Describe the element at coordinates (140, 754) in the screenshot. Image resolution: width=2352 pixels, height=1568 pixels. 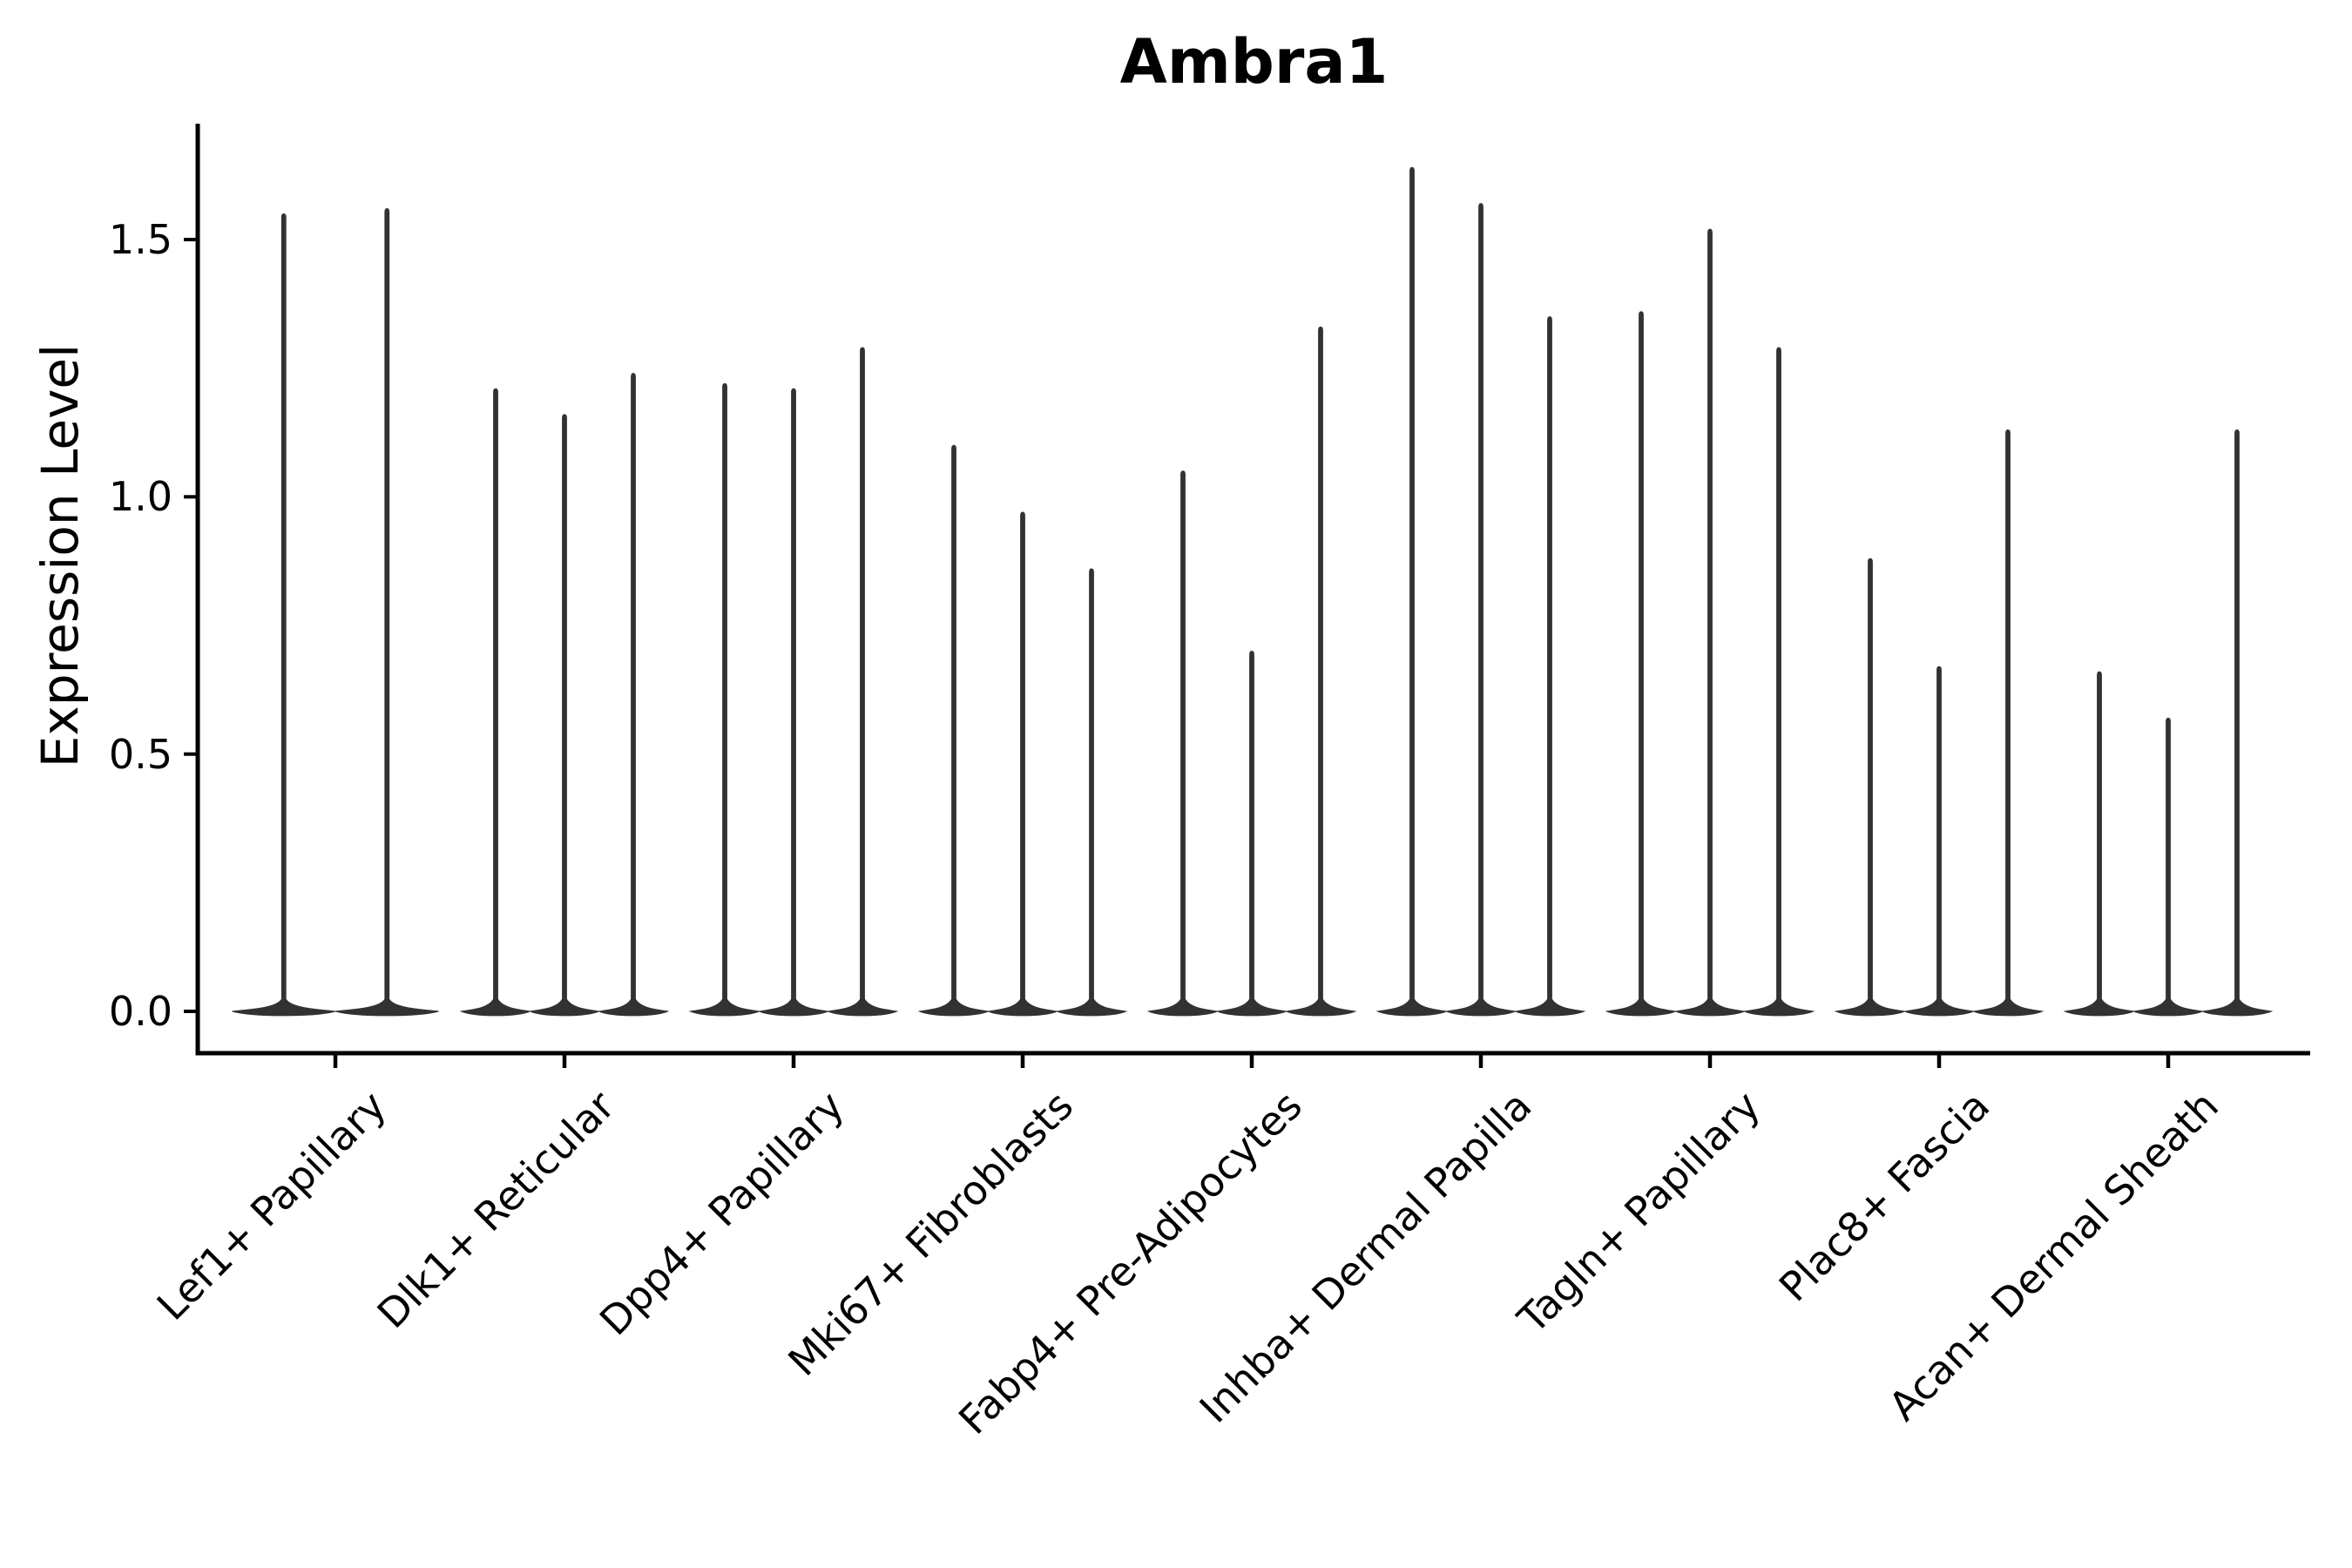
I see `y-tick-label: 0.5` at that location.